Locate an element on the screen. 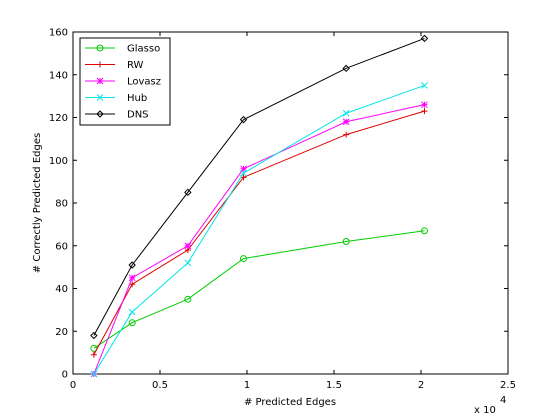  x-tick-label: 2.5 is located at coordinates (508, 385).